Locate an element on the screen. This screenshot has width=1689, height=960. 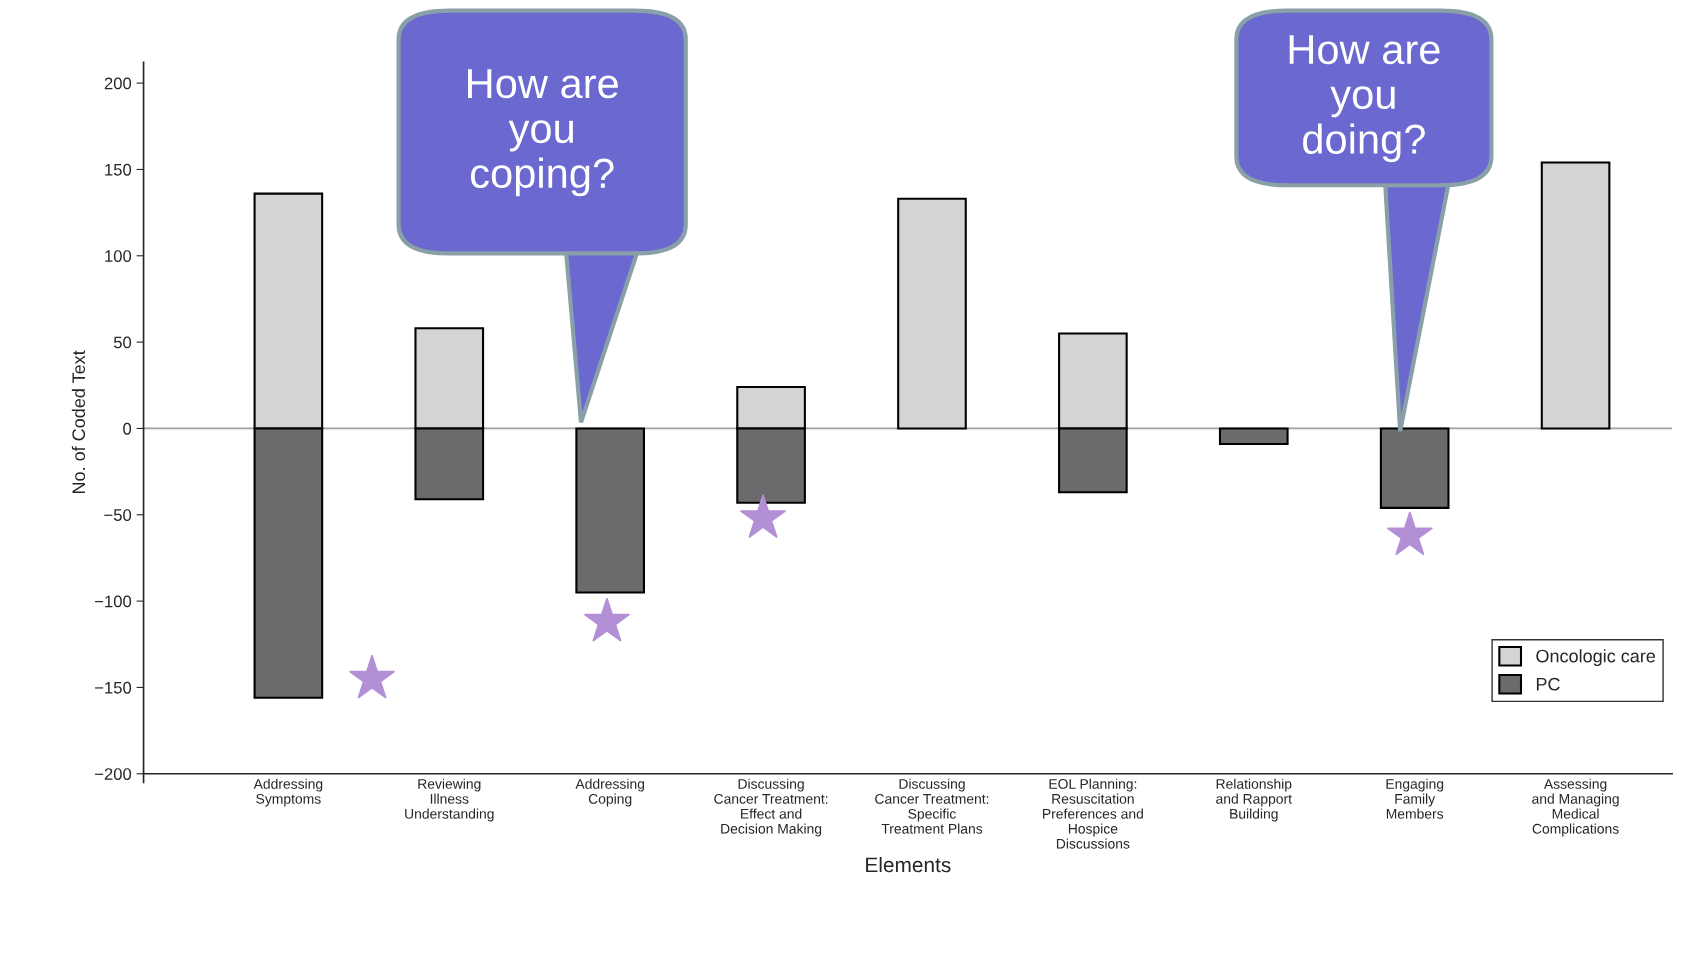
x-tick-label: Discussing Cancer Treatment: Specific Treatment Plans is located at coordinates (932, 806).